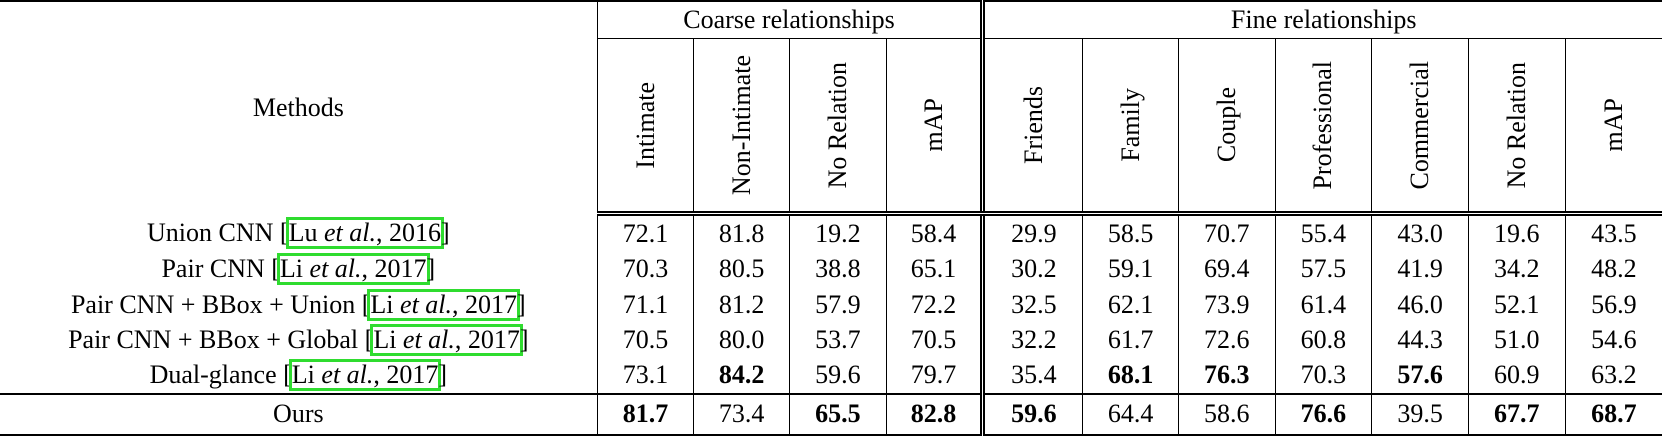 Image resolution: width=1662 pixels, height=436 pixels. Describe the element at coordinates (299, 414) in the screenshot. I see `method-cell: Ours` at that location.